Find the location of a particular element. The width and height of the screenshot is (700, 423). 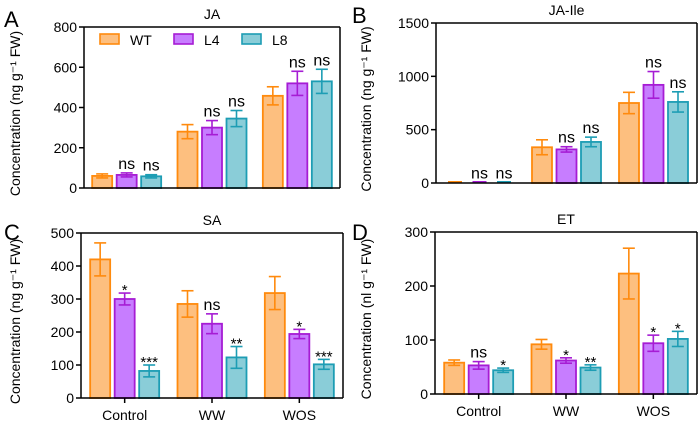

y-tick-label: 600 is located at coordinates (66, 67).